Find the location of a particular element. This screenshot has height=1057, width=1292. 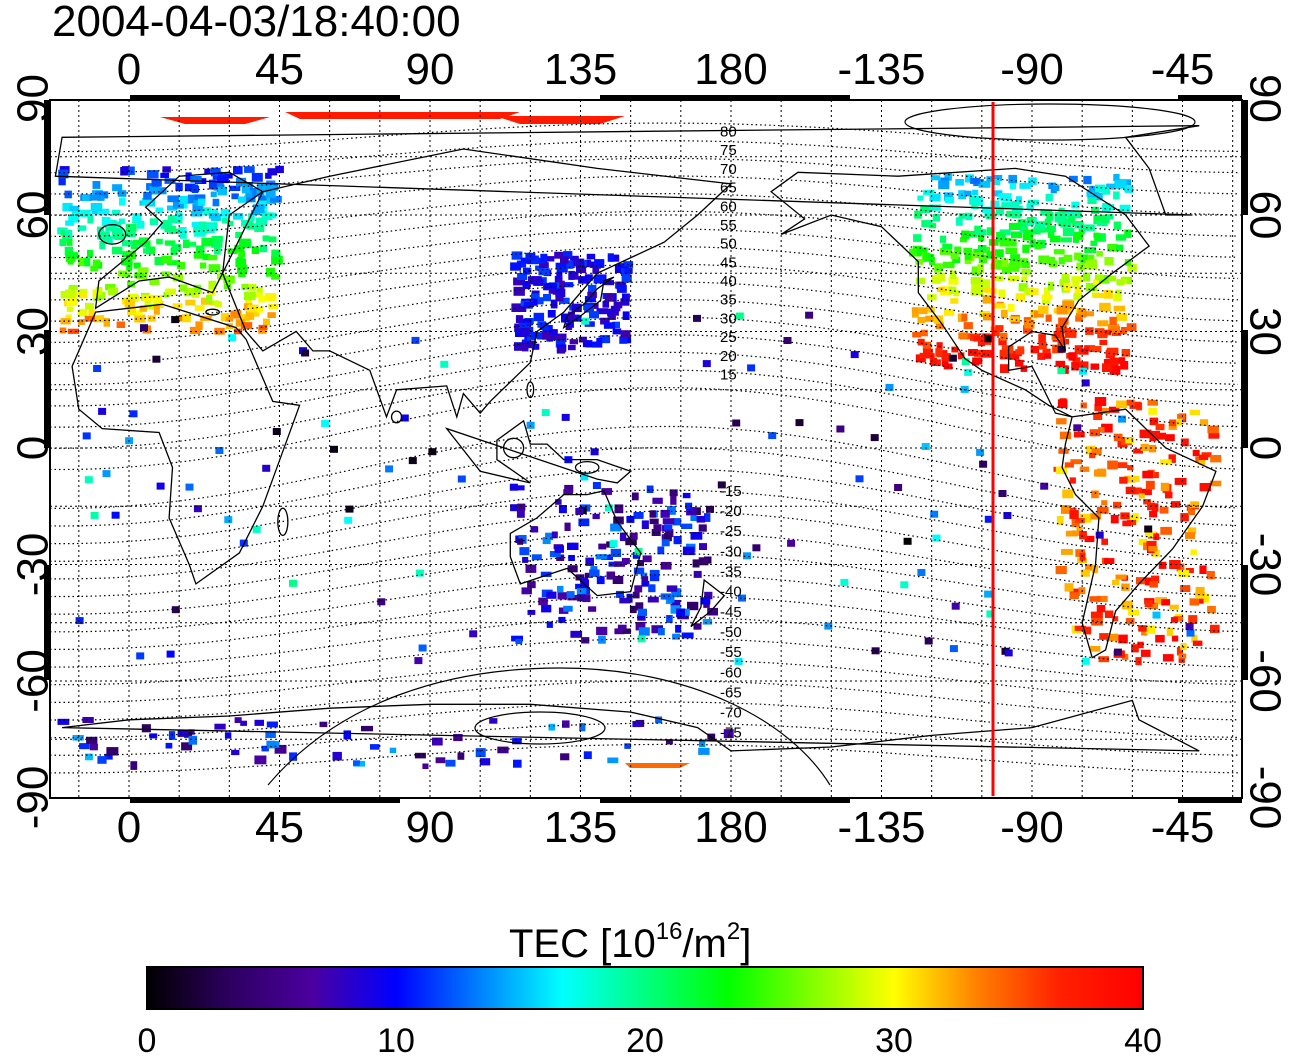

contour-label: 60 is located at coordinates (728, 206).